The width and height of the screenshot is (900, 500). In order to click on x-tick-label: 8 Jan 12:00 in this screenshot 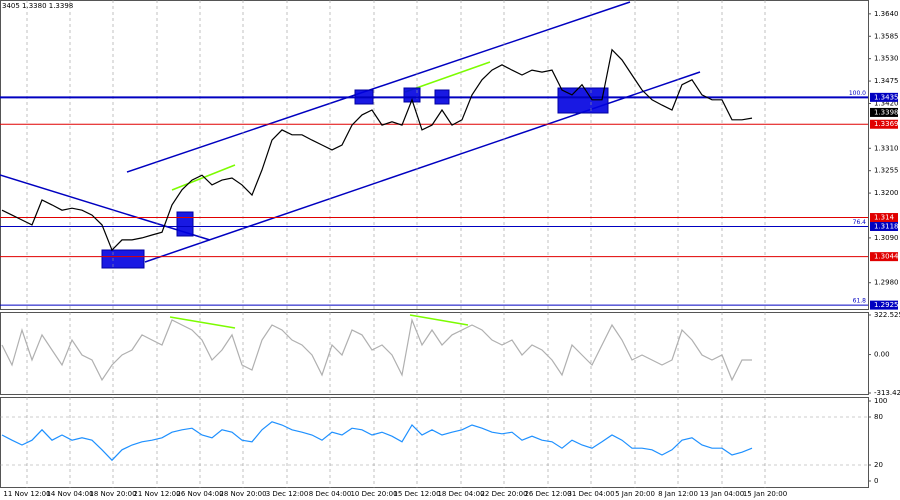, I will do `click(678, 494)`.